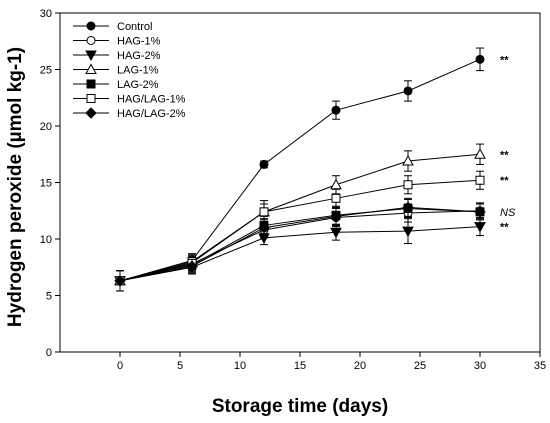 The height and width of the screenshot is (423, 550). Describe the element at coordinates (46, 14) in the screenshot. I see `y-tick-label: 30` at that location.